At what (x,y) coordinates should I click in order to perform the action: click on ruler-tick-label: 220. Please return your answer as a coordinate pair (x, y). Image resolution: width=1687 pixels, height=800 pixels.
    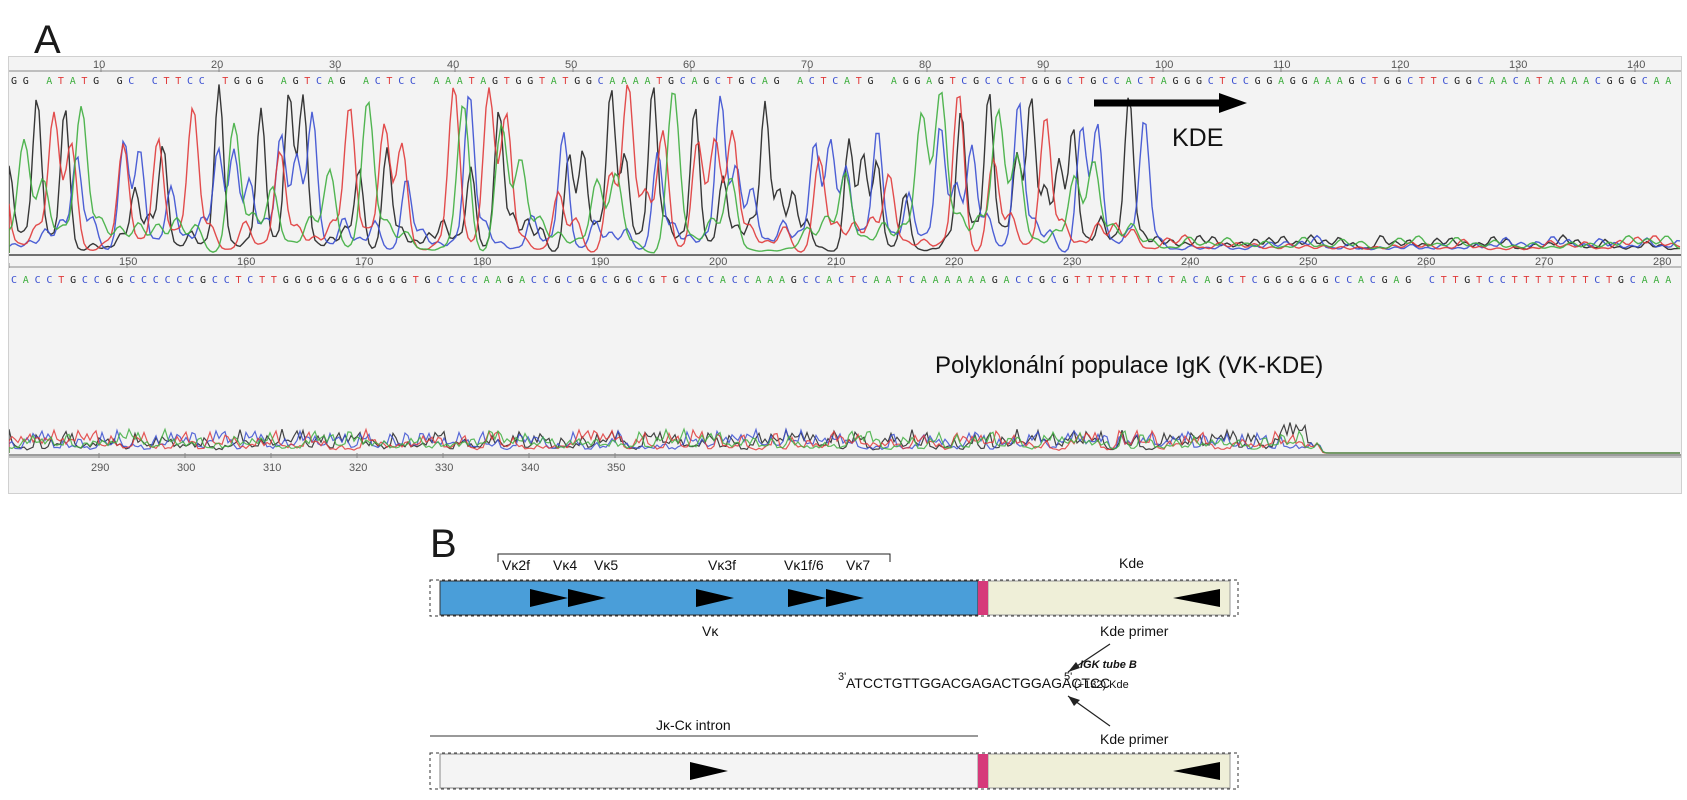
    Looking at the image, I should click on (954, 262).